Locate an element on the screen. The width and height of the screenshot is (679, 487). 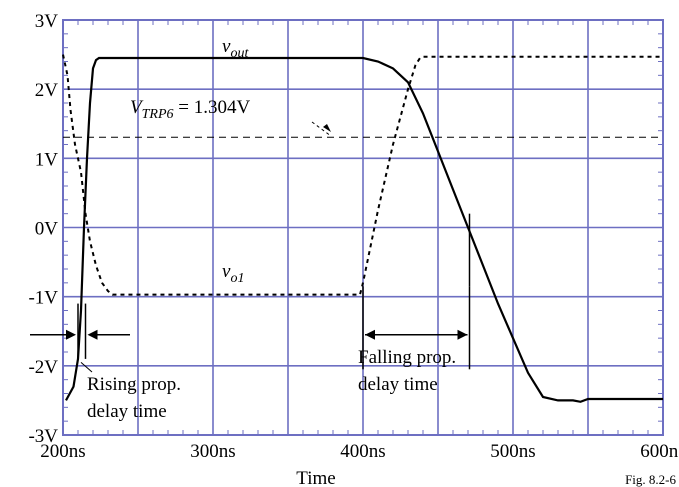
rising-delay-label-2: delay time is located at coordinates (127, 411).